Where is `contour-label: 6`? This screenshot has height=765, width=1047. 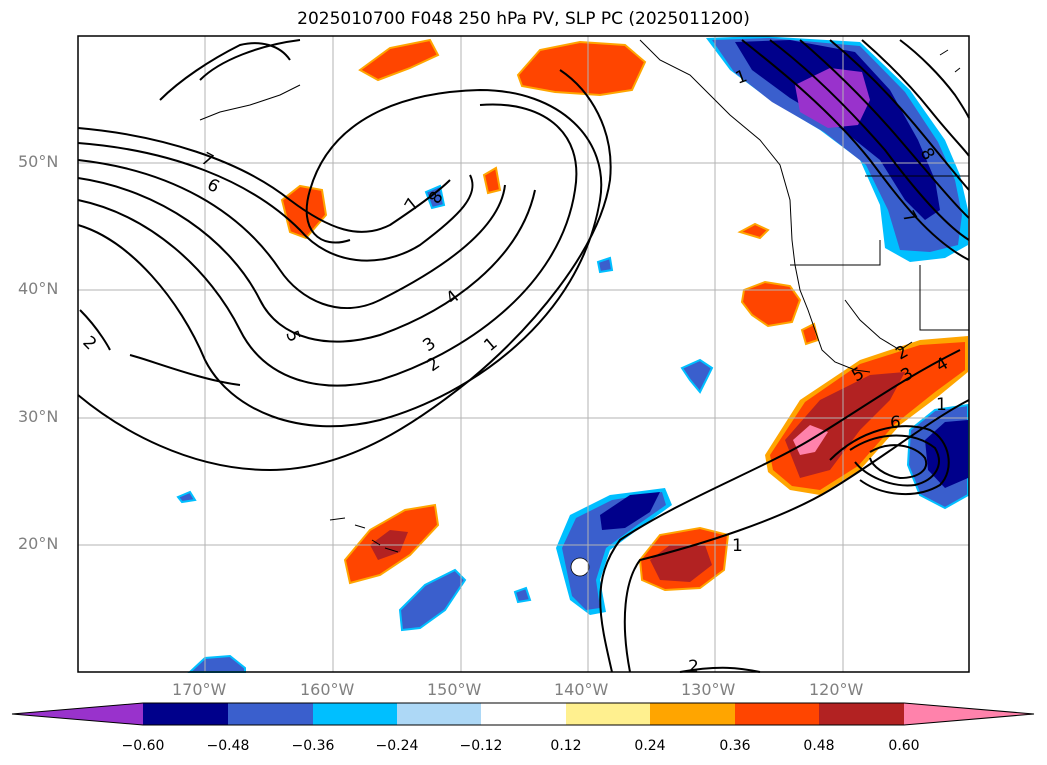 contour-label: 6 is located at coordinates (895, 423).